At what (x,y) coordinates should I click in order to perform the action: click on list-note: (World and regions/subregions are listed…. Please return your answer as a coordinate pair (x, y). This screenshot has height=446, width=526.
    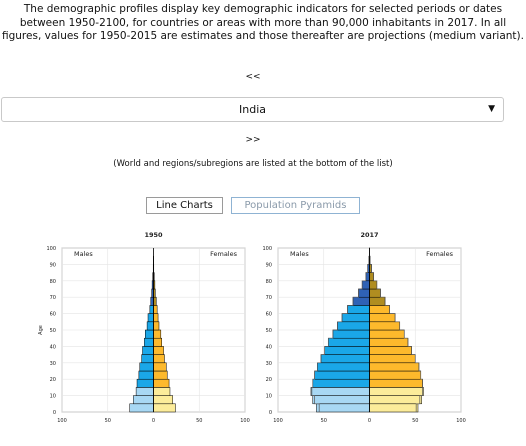
    Looking at the image, I should click on (253, 164).